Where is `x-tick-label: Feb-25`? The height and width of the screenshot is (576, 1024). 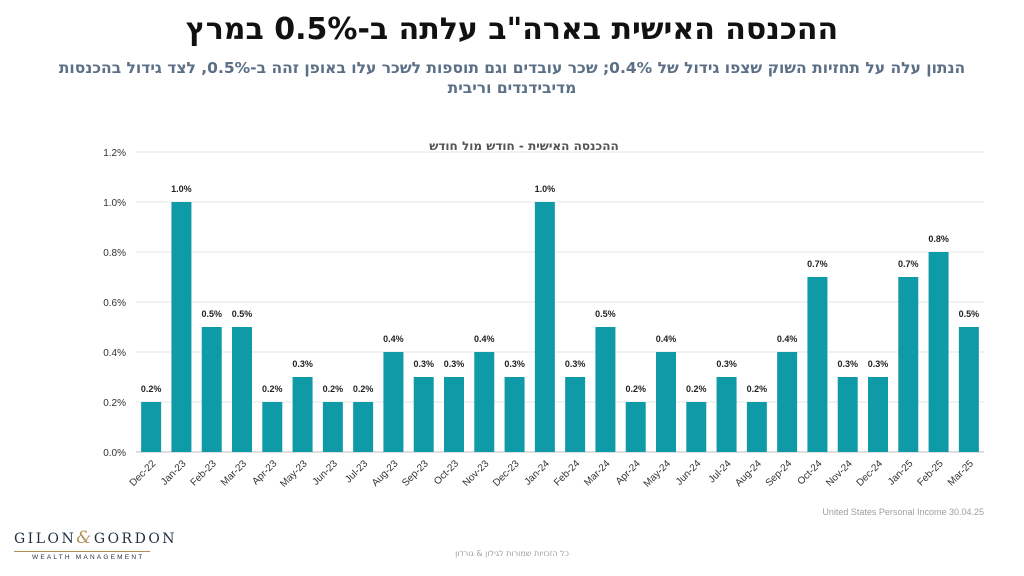 x-tick-label: Feb-25 is located at coordinates (931, 473).